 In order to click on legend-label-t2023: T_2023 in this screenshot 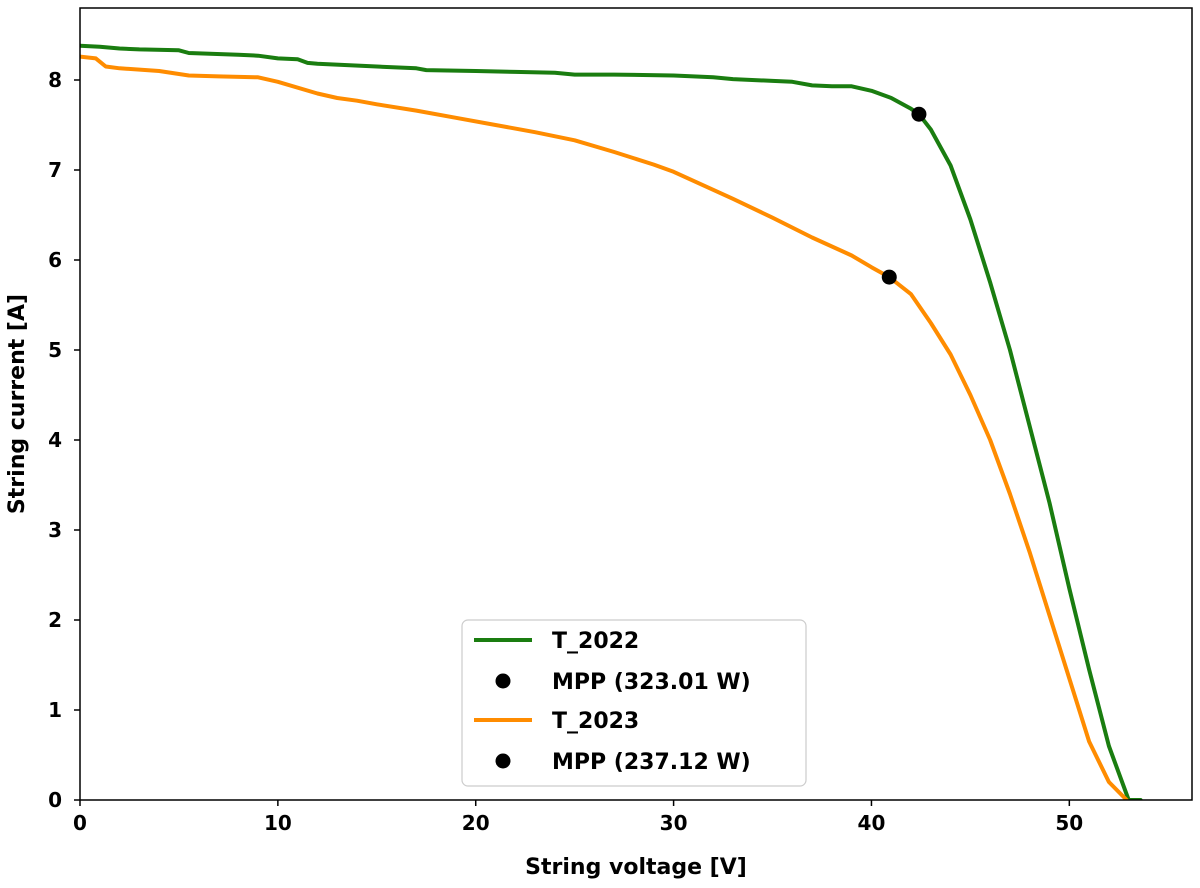, I will do `click(595, 721)`.